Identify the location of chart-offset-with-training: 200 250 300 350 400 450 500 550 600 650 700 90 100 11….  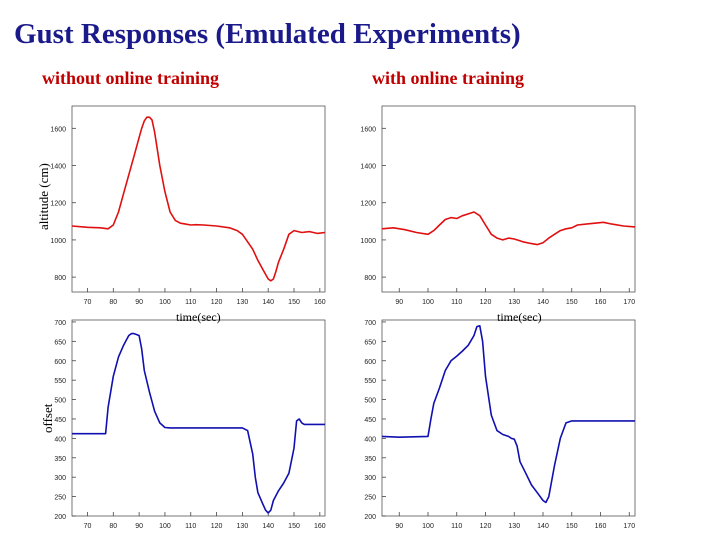
(500, 424).